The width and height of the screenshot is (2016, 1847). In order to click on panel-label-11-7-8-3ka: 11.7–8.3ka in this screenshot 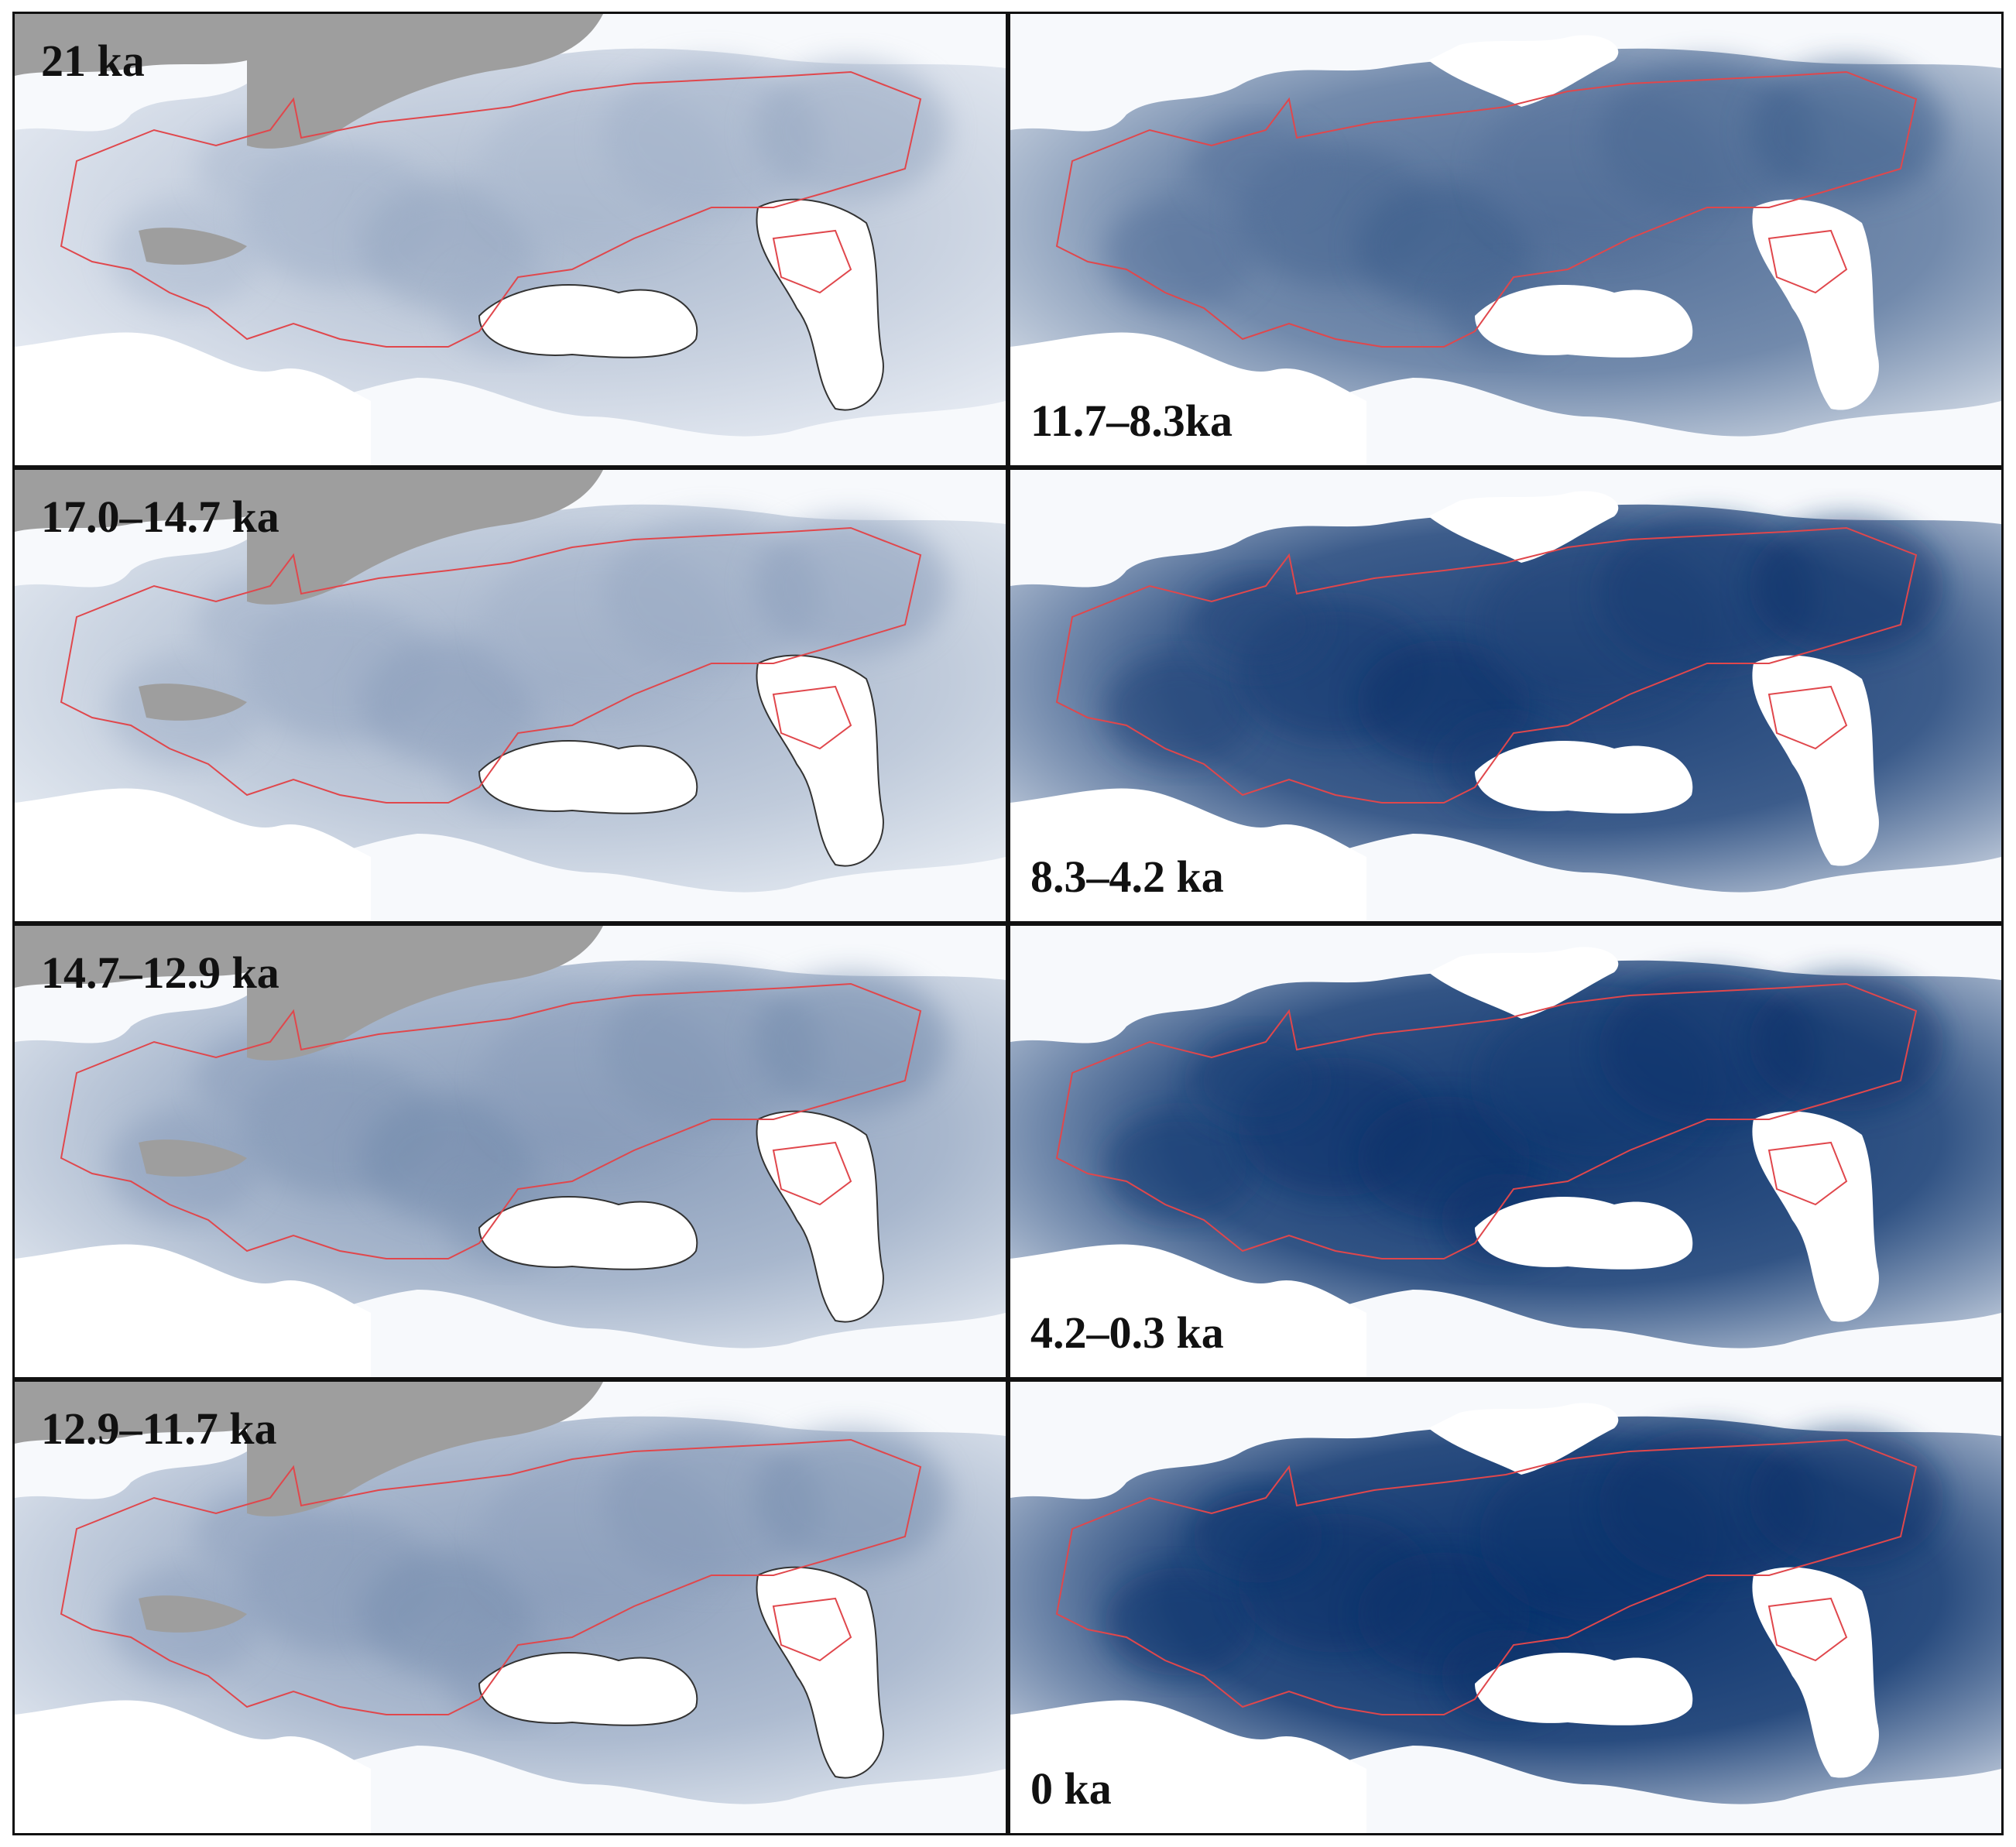, I will do `click(1131, 421)`.